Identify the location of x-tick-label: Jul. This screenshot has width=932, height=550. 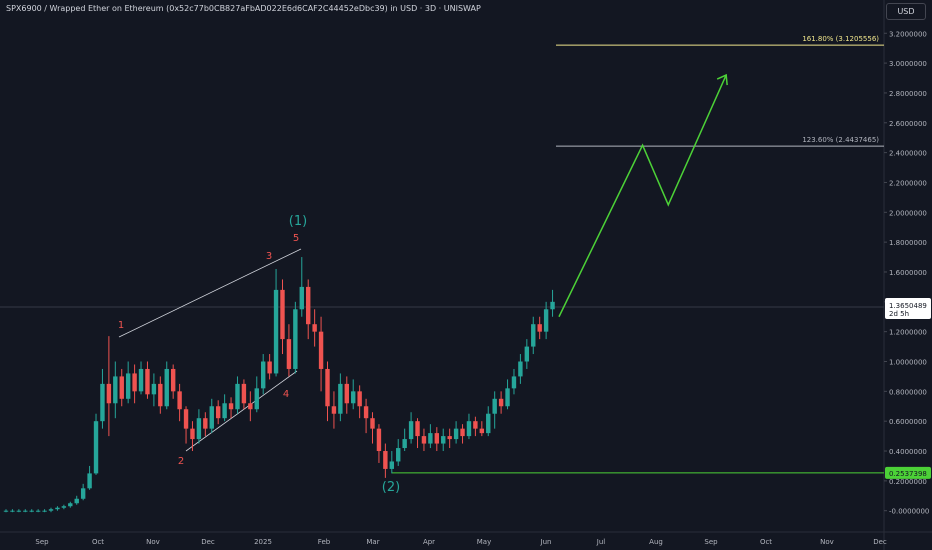
(601, 542).